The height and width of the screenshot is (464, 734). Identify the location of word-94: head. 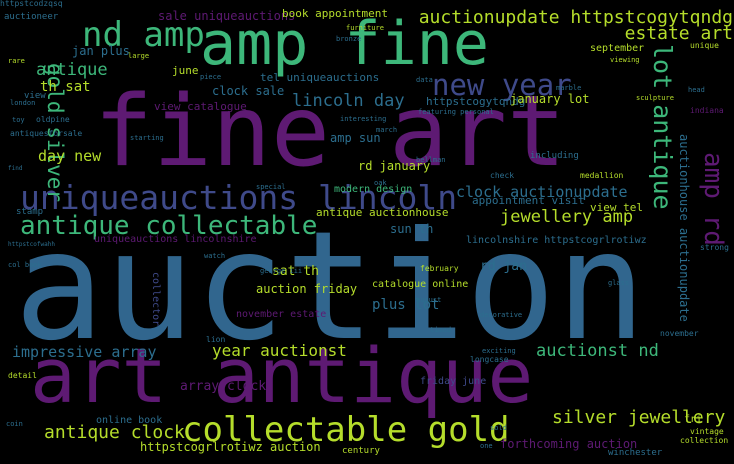
(696, 90).